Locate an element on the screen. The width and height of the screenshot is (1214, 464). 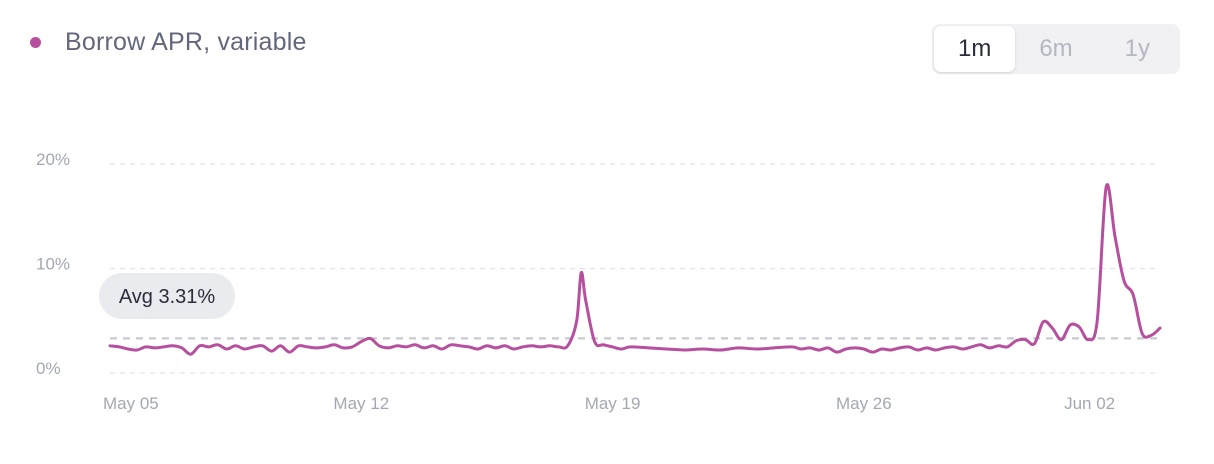
legend-label: Borrow APR, variable is located at coordinates (186, 42).